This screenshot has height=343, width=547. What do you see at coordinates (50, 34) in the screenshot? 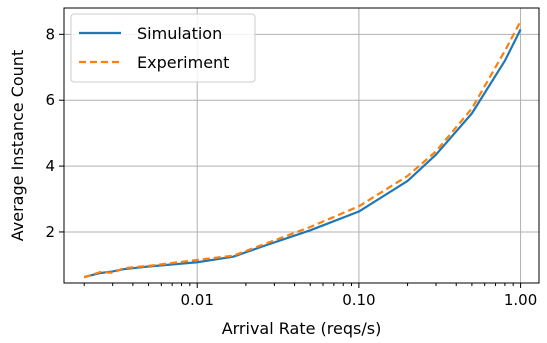
I see `y-tick-label: 8` at bounding box center [50, 34].